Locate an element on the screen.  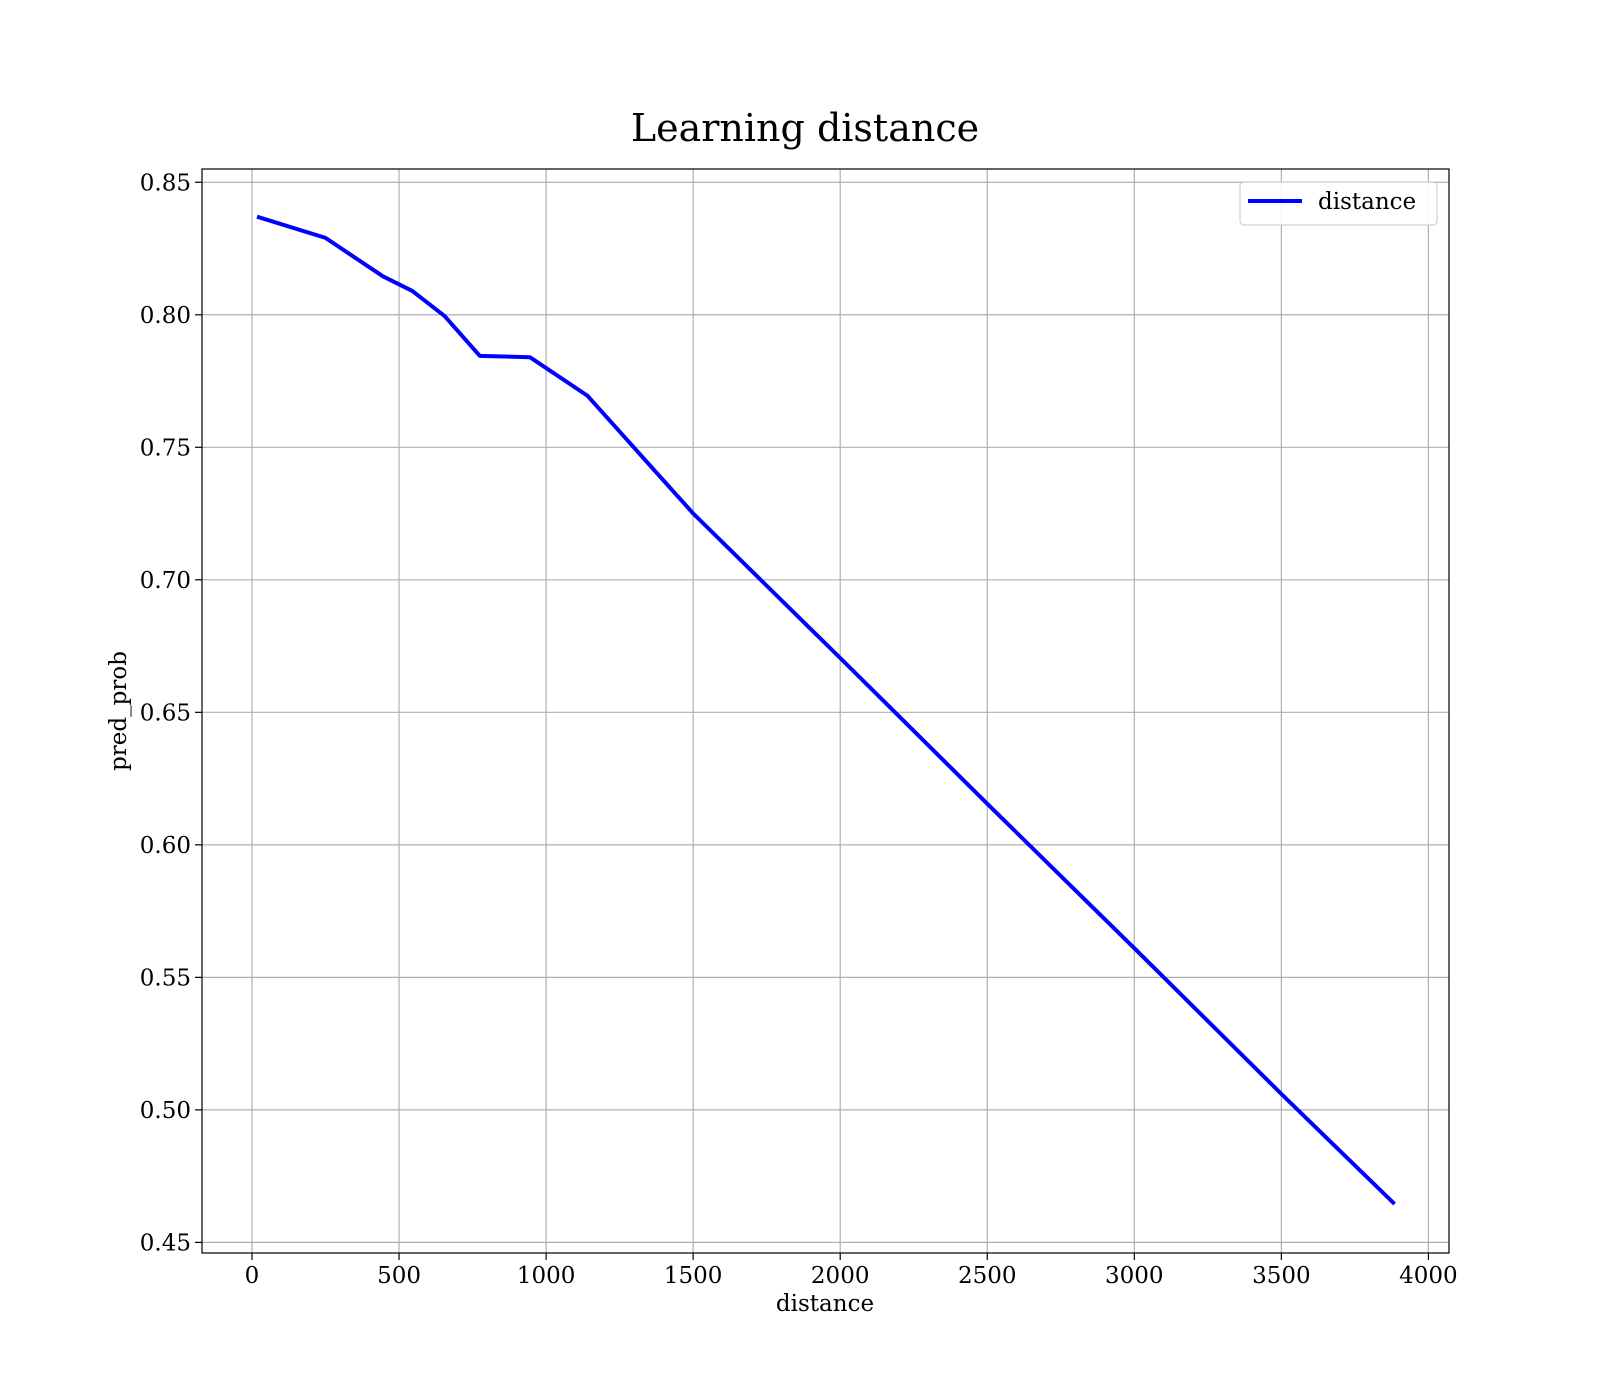
legend-box is located at coordinates (1338, 203).